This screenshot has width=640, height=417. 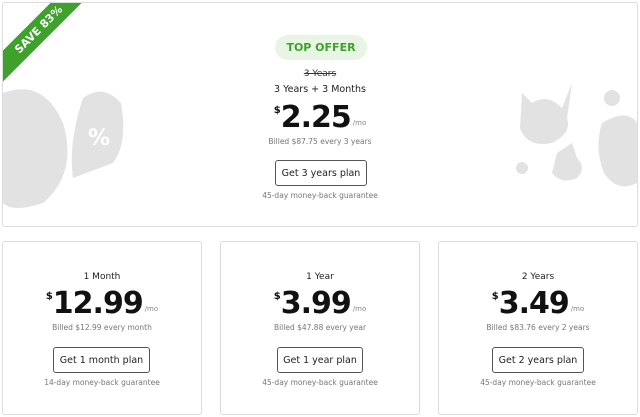 What do you see at coordinates (63, 148) in the screenshot?
I see `shield-mascot-illustration: %` at bounding box center [63, 148].